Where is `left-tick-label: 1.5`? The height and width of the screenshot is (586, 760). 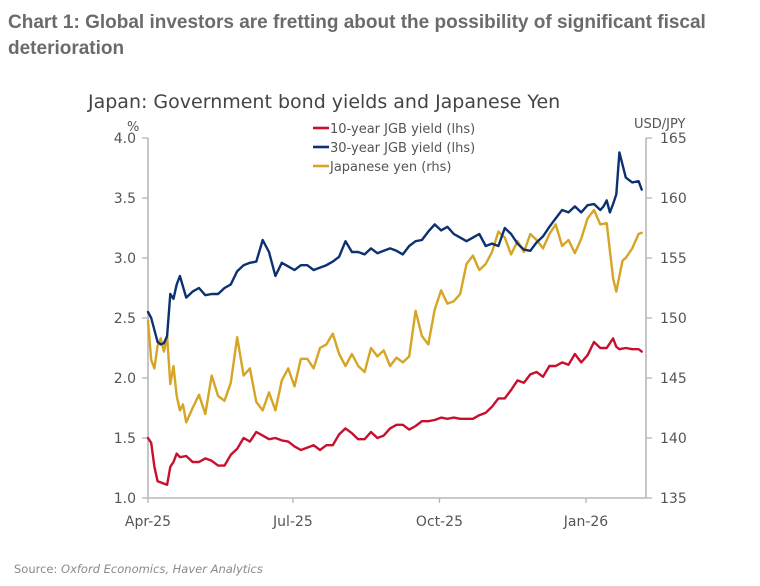 left-tick-label: 1.5 is located at coordinates (125, 439).